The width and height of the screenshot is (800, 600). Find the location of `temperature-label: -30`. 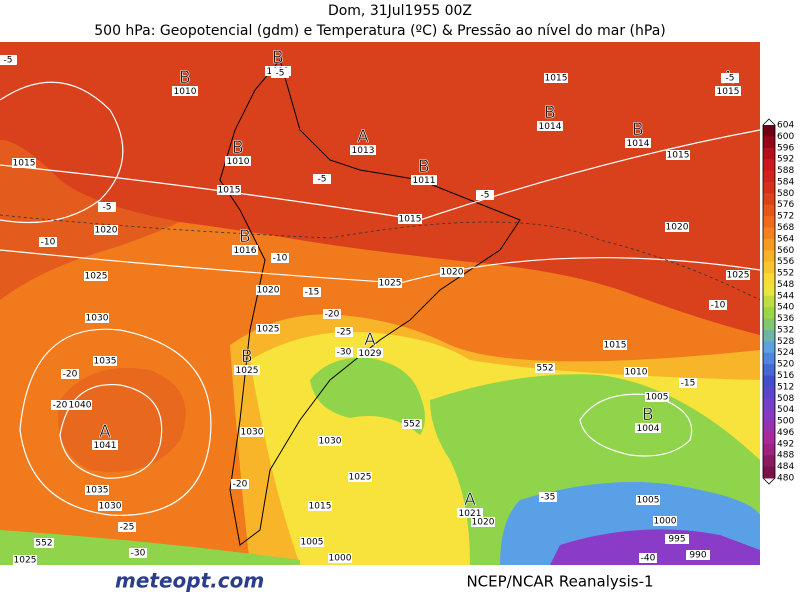

temperature-label: -30 is located at coordinates (138, 554).